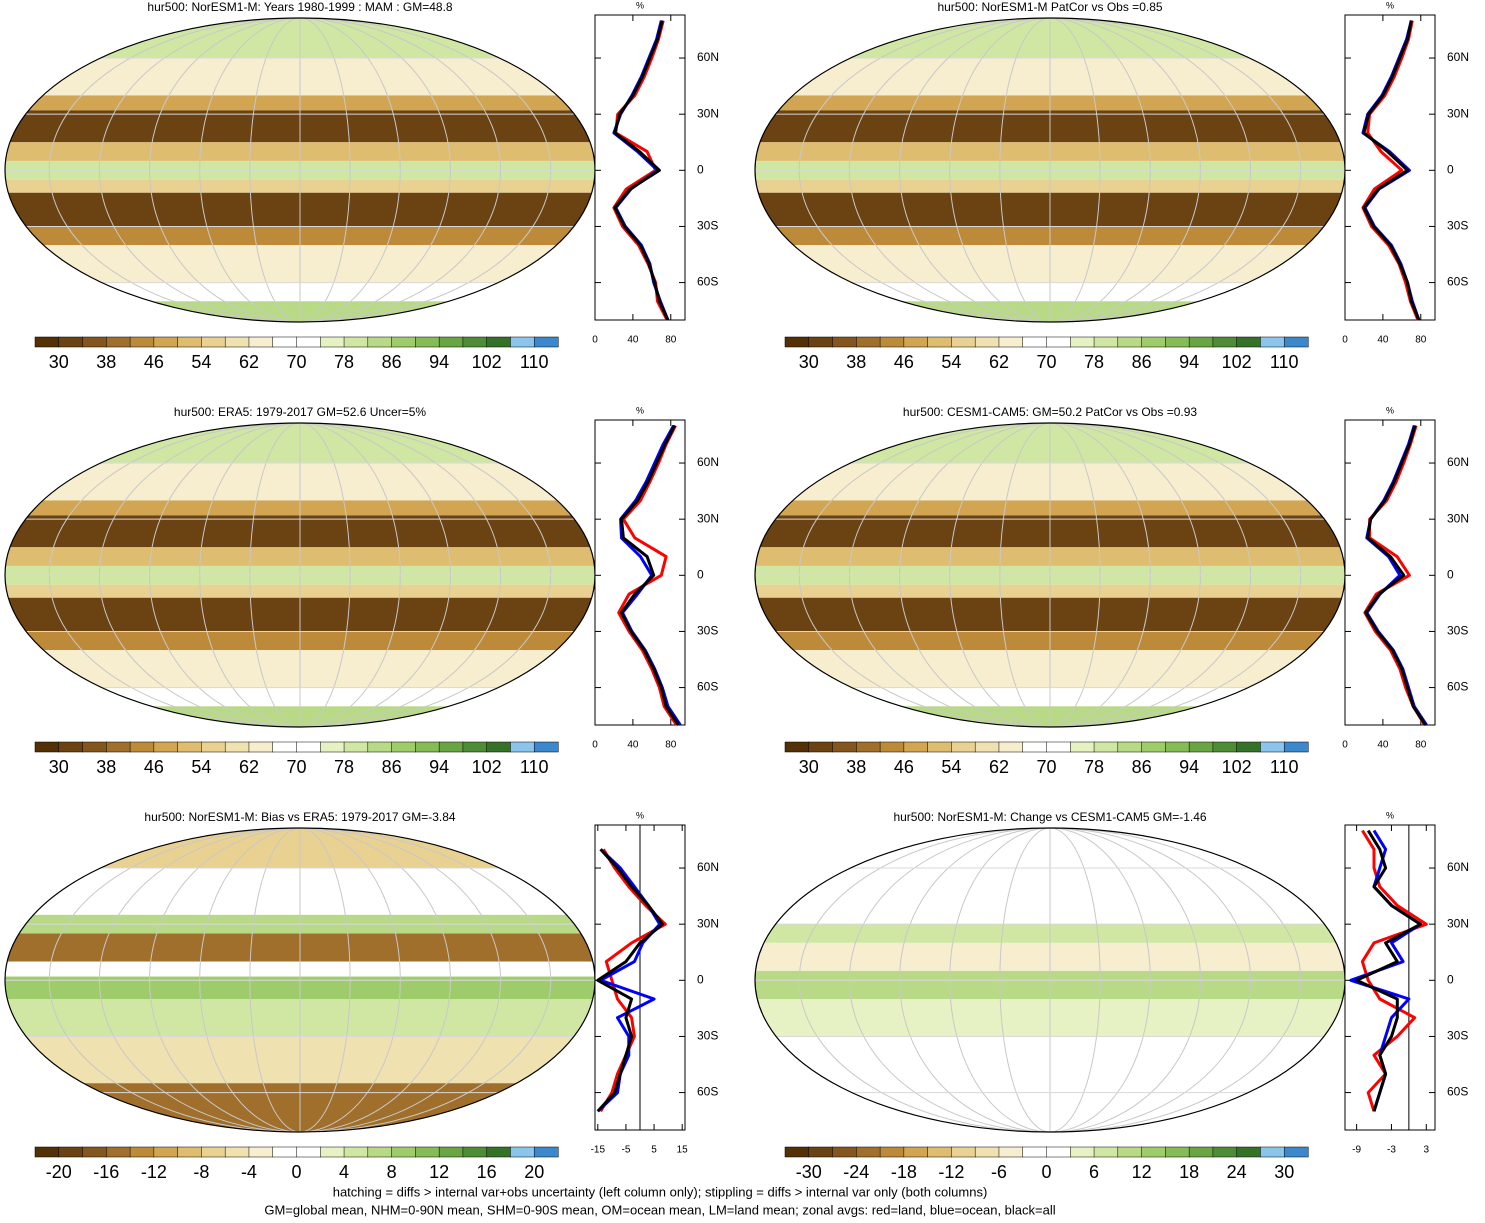 This screenshot has width=1485, height=1223. Describe the element at coordinates (1391, 1150) in the screenshot. I see `x-tick-label: -3` at that location.